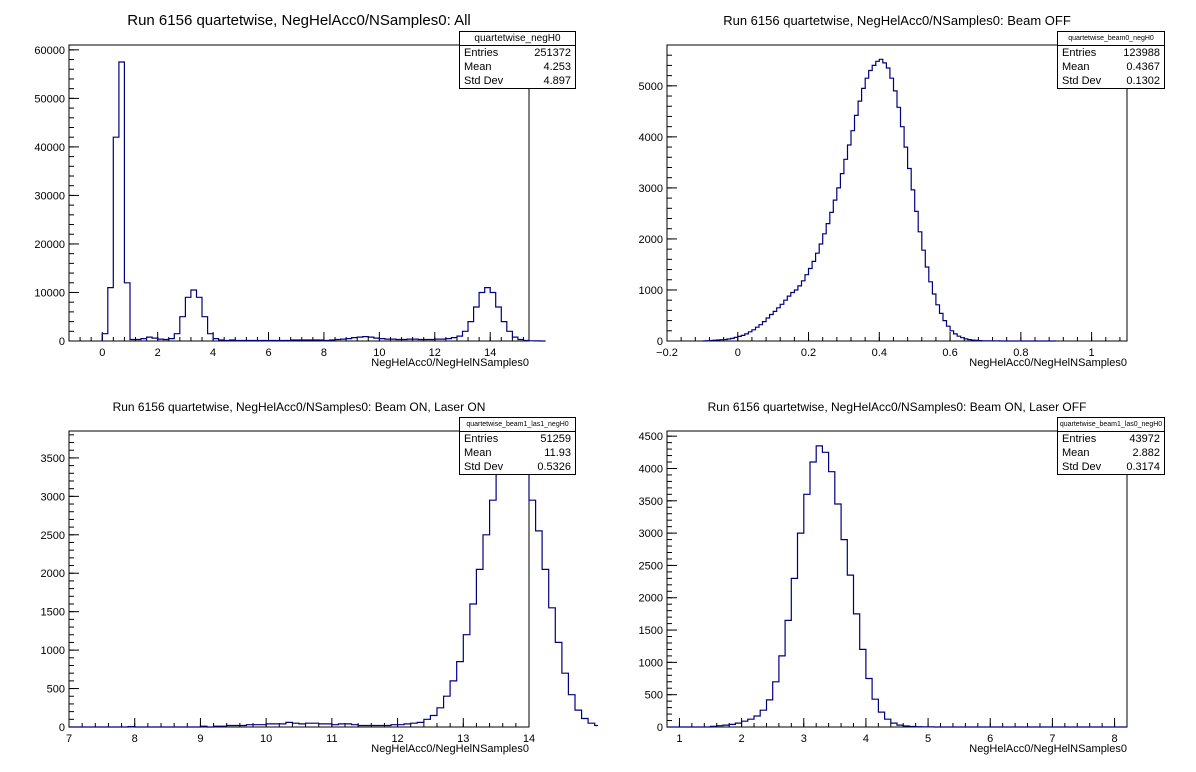  I want to click on stats-stddev-value: 0.1302, so click(1143, 81).